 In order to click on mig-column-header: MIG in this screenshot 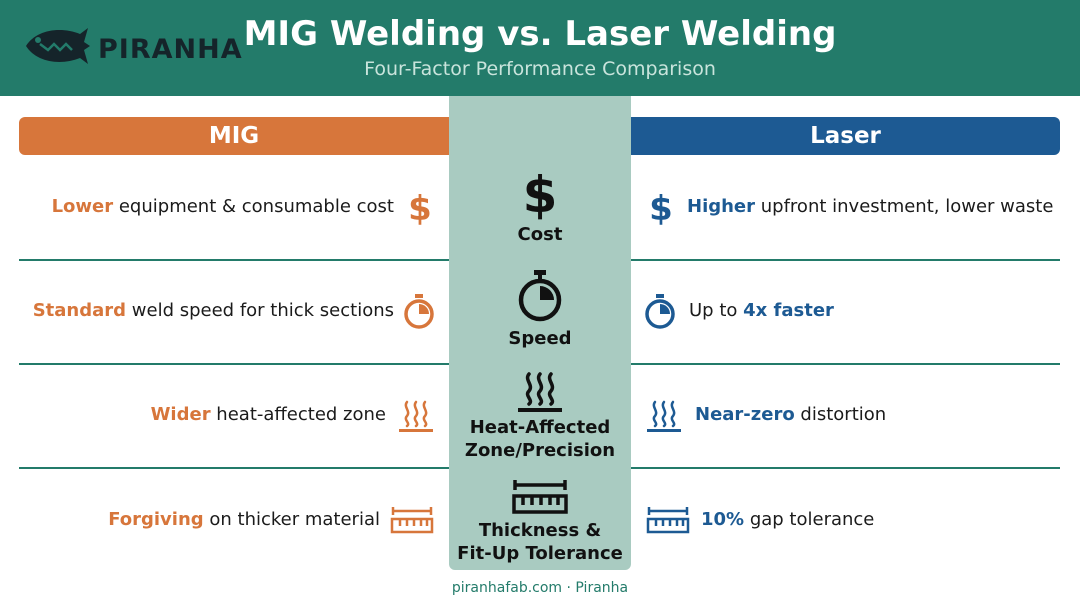, I will do `click(234, 136)`.